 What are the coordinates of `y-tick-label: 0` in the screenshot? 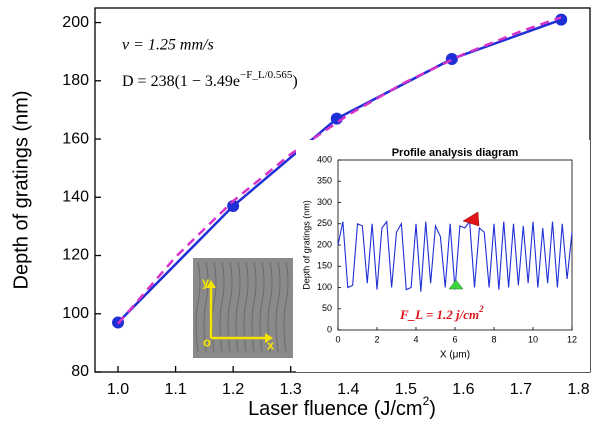 It's located at (329, 329).